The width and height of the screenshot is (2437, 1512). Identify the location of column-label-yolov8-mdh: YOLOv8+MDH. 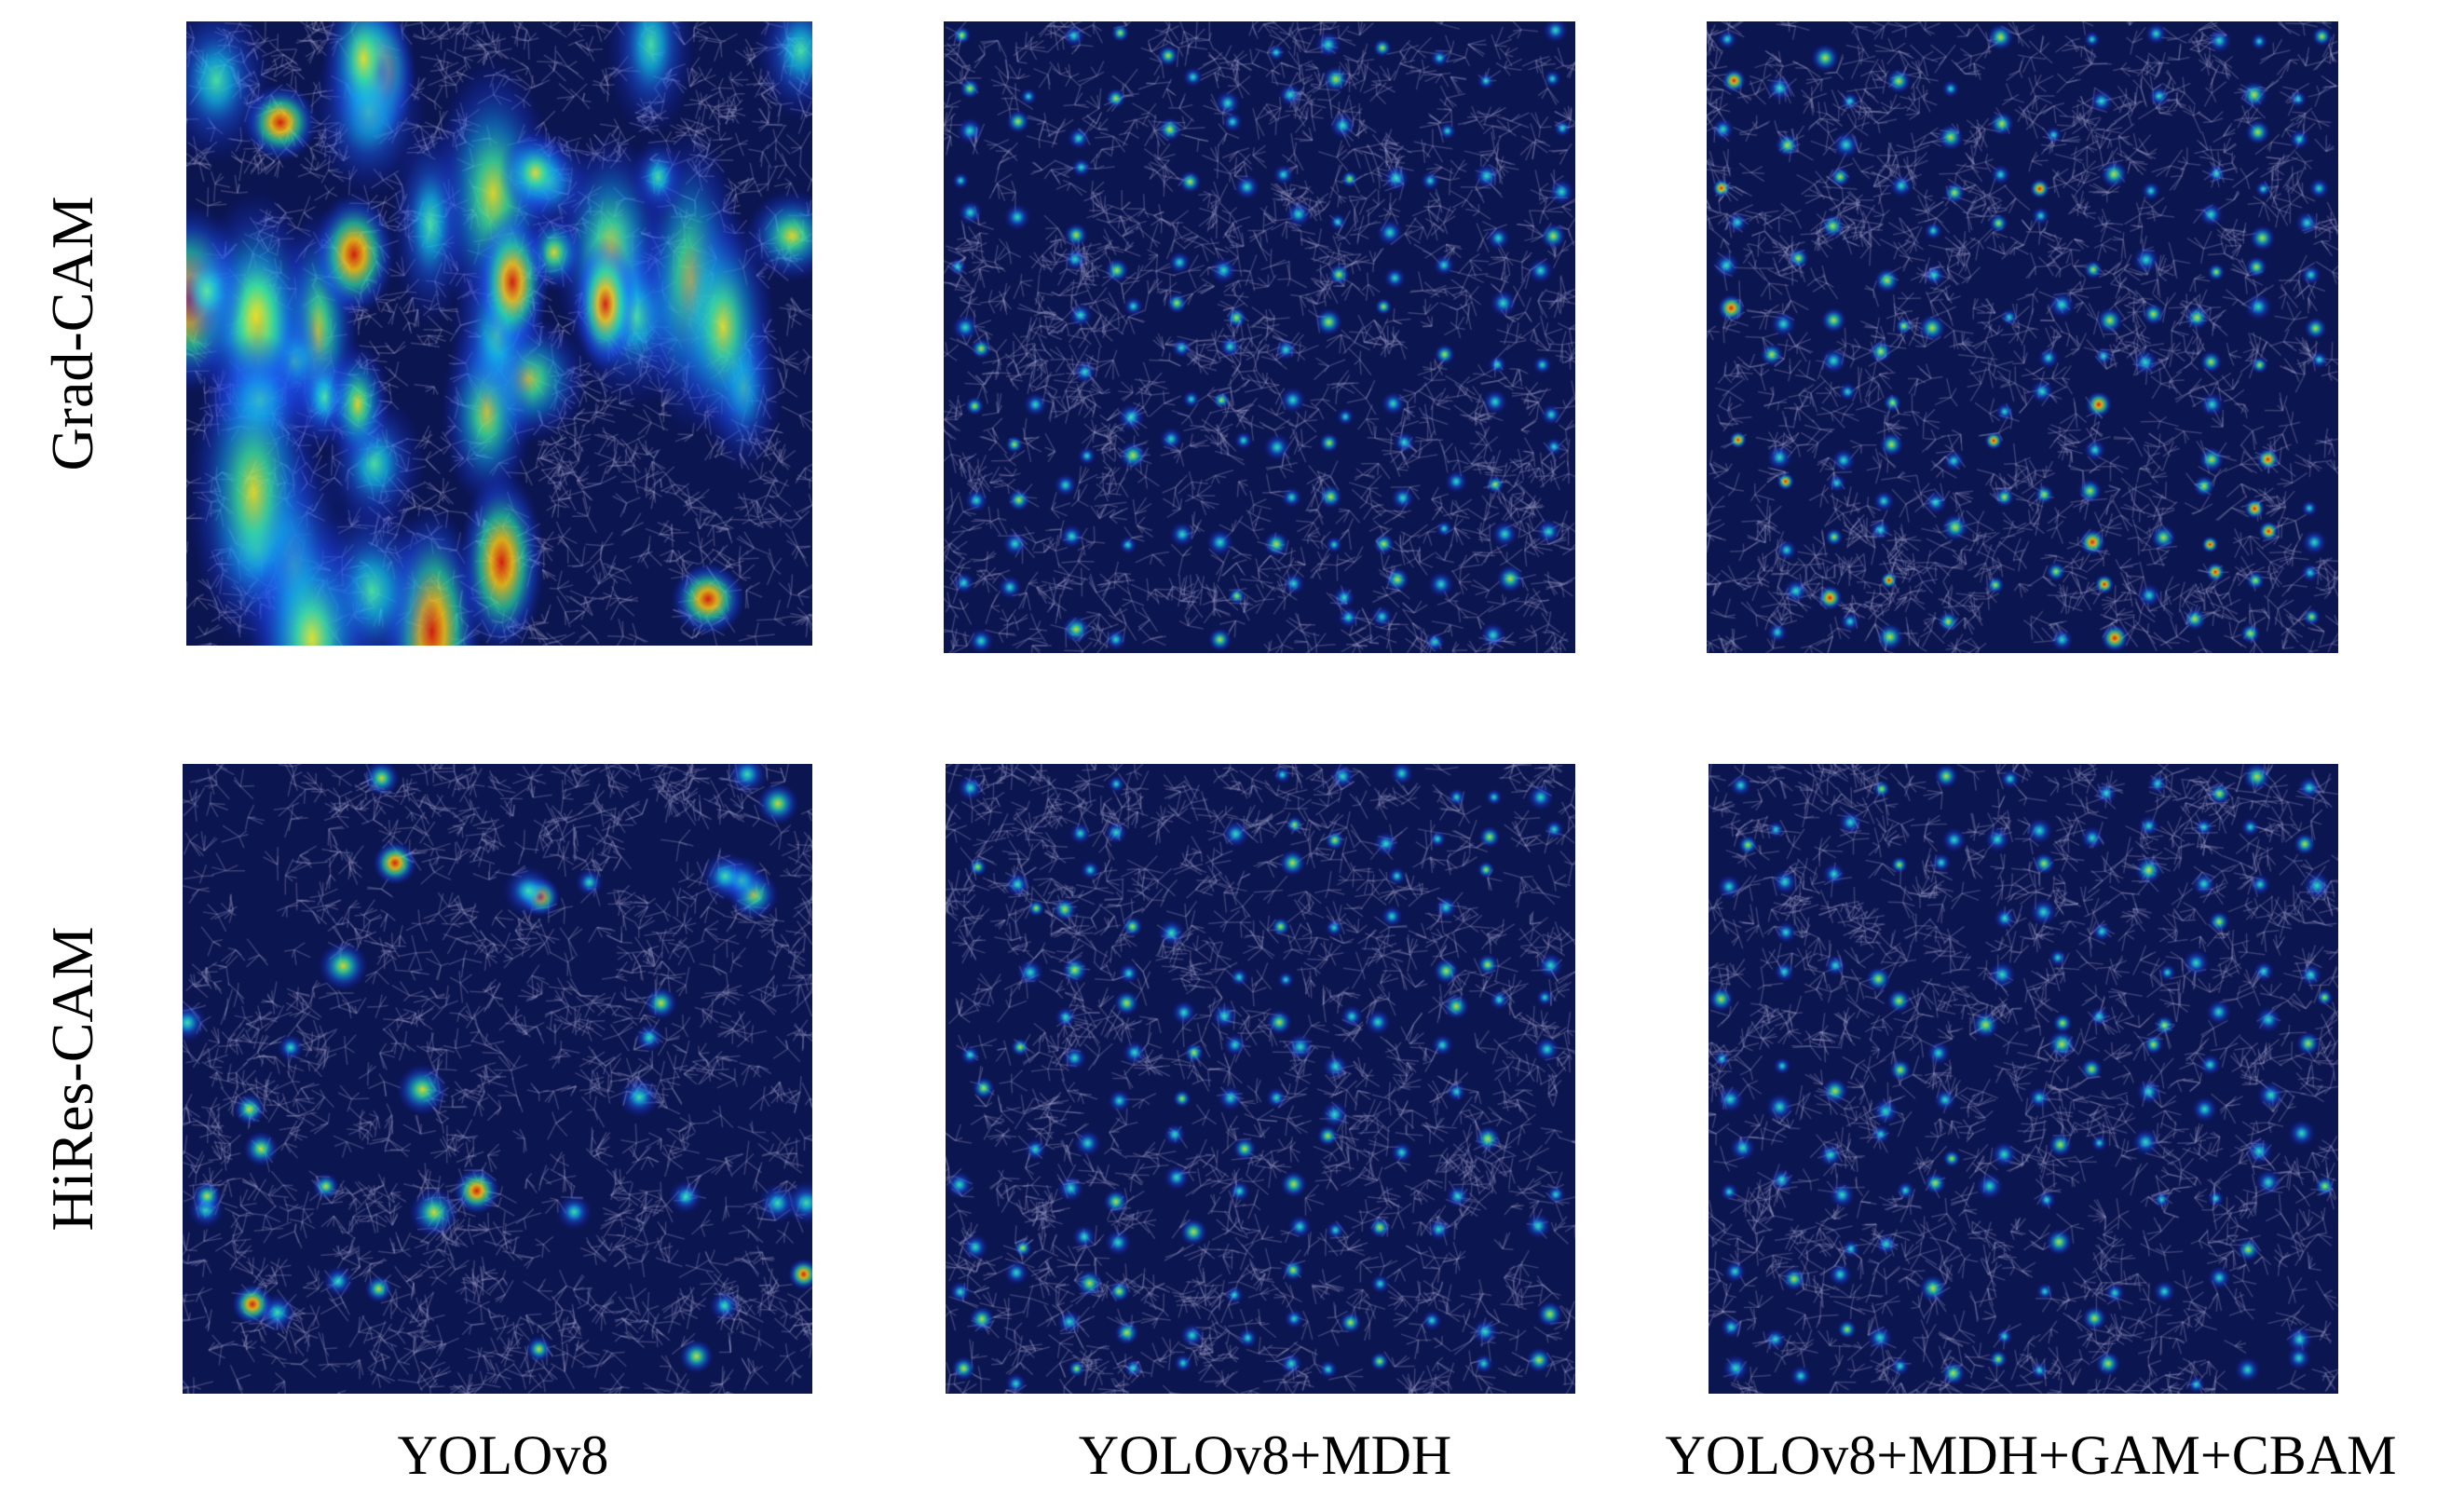
(1265, 1455).